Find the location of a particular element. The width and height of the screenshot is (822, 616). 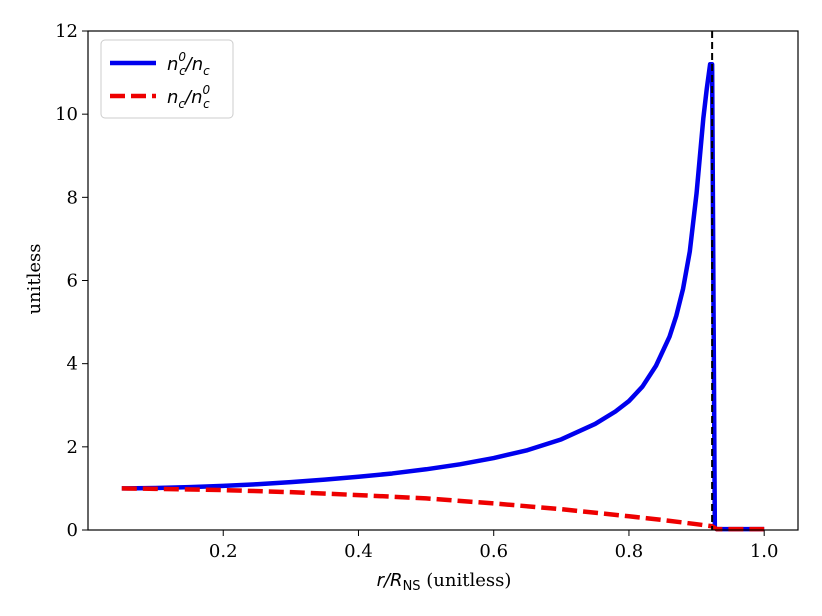

legend-label-nc-over-nc0: nc/n0 c is located at coordinates (189, 97).